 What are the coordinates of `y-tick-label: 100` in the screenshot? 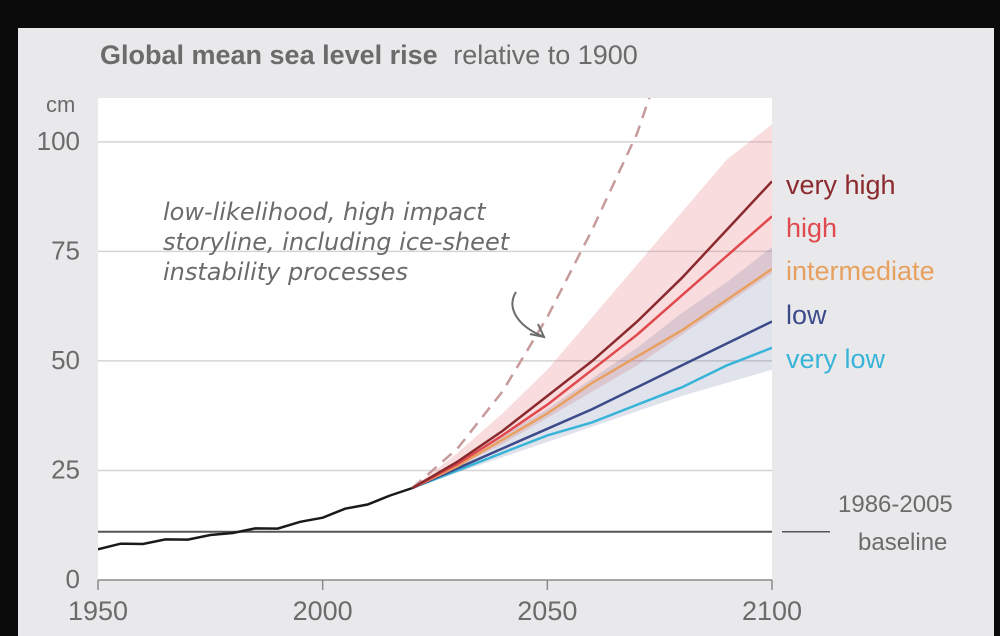 It's located at (58, 141).